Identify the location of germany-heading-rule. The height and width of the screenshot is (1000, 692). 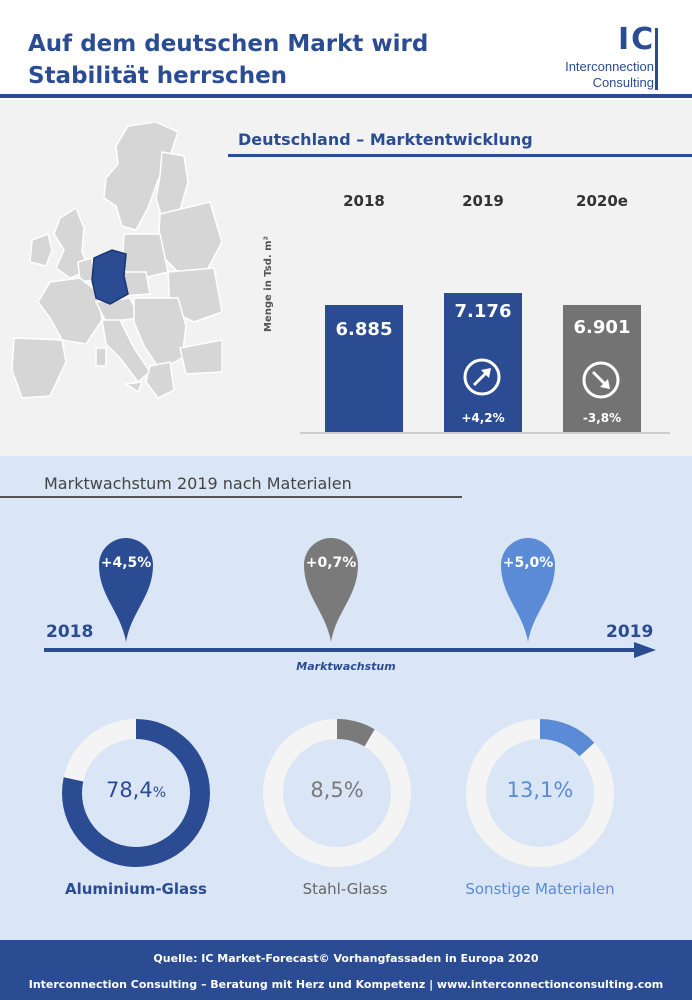
(460, 155).